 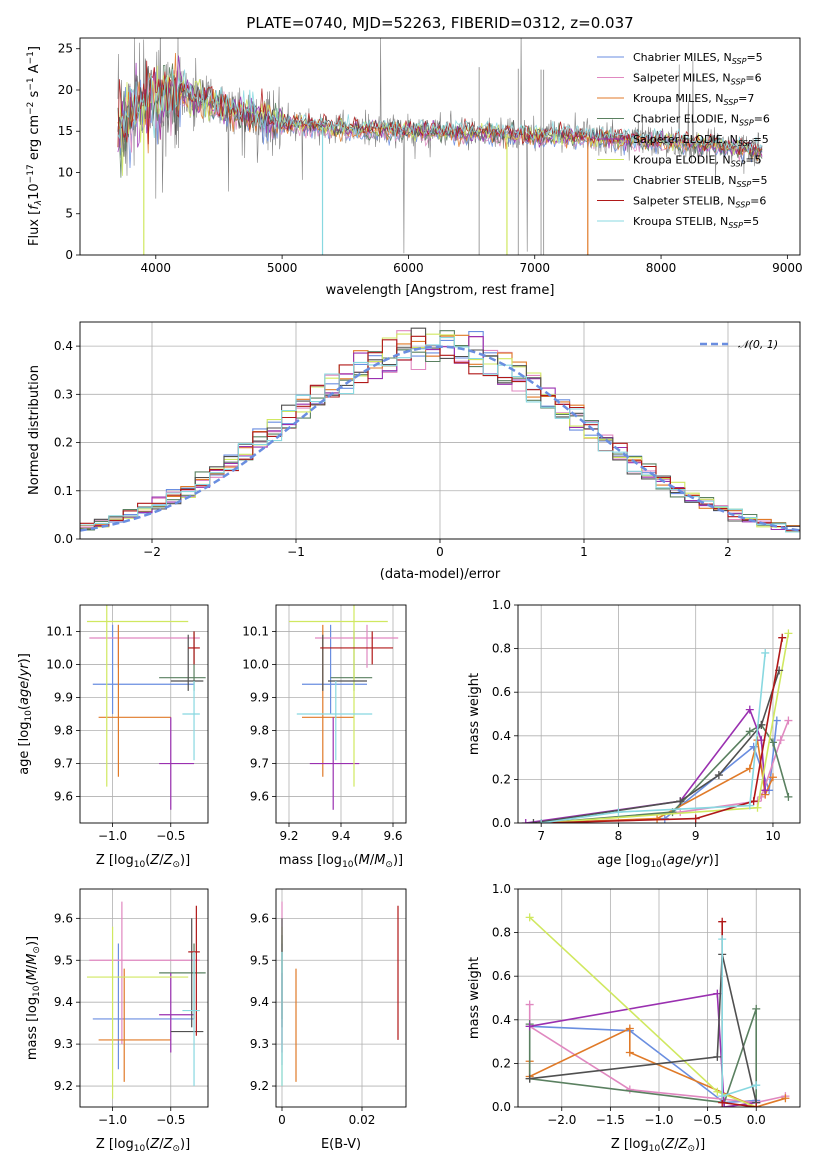 I want to click on residual-xlabel: (data-model)/error, so click(x=440, y=574).